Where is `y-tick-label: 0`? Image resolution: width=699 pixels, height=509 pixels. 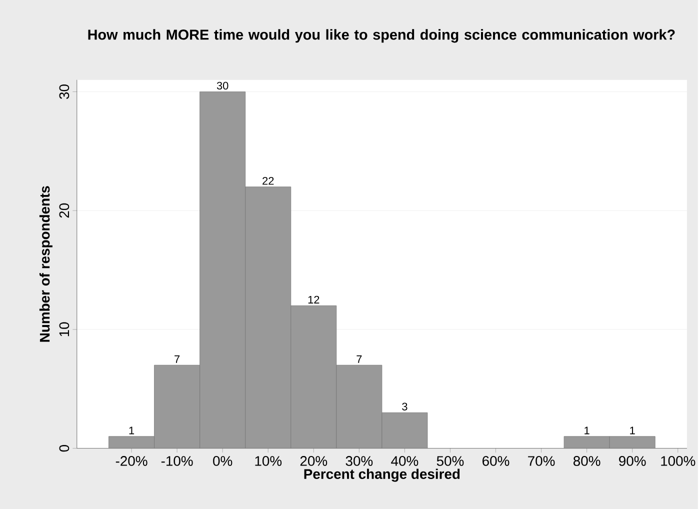
y-tick-label: 0 is located at coordinates (64, 448).